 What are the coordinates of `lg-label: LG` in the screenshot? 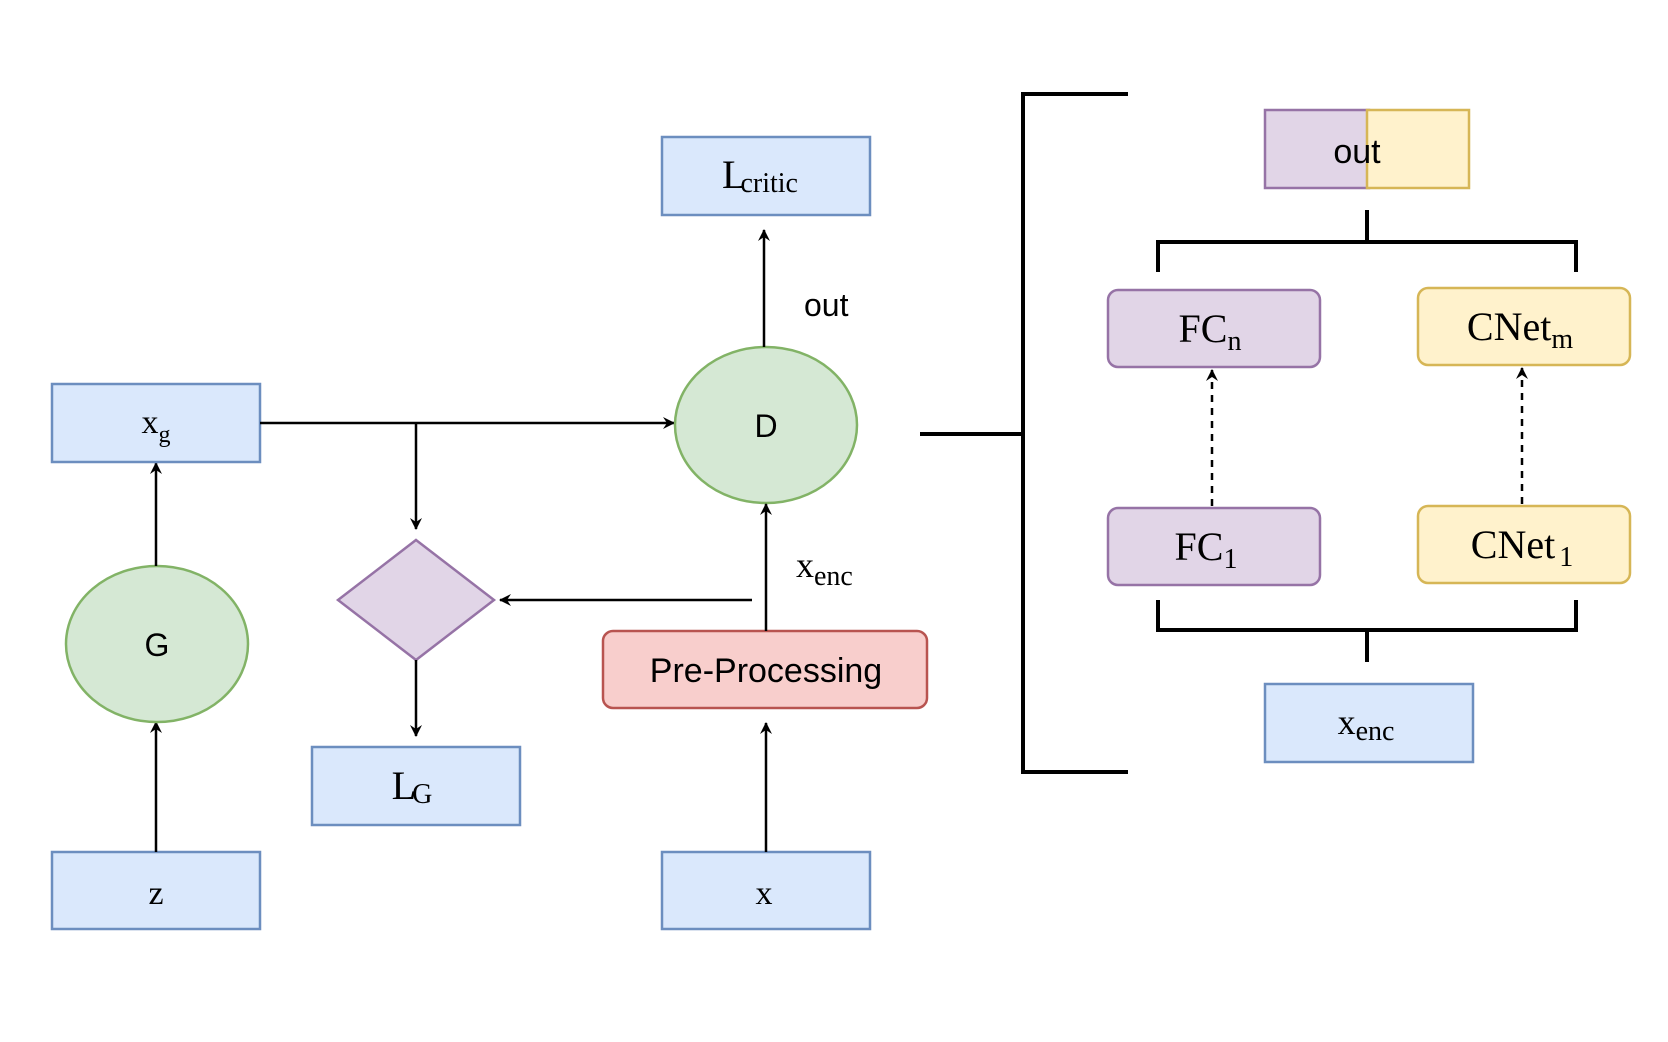 It's located at (412, 786).